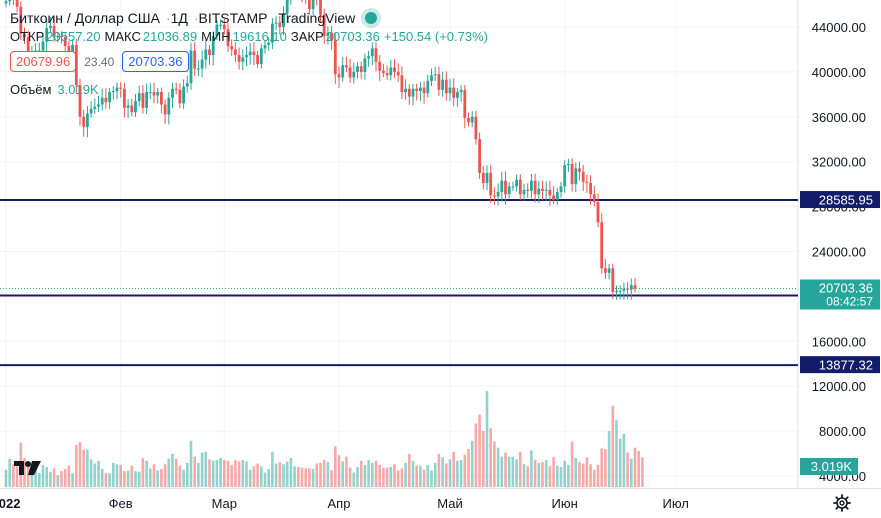 This screenshot has width=881, height=518. What do you see at coordinates (829, 466) in the screenshot?
I see `volume-axis-label-bg` at bounding box center [829, 466].